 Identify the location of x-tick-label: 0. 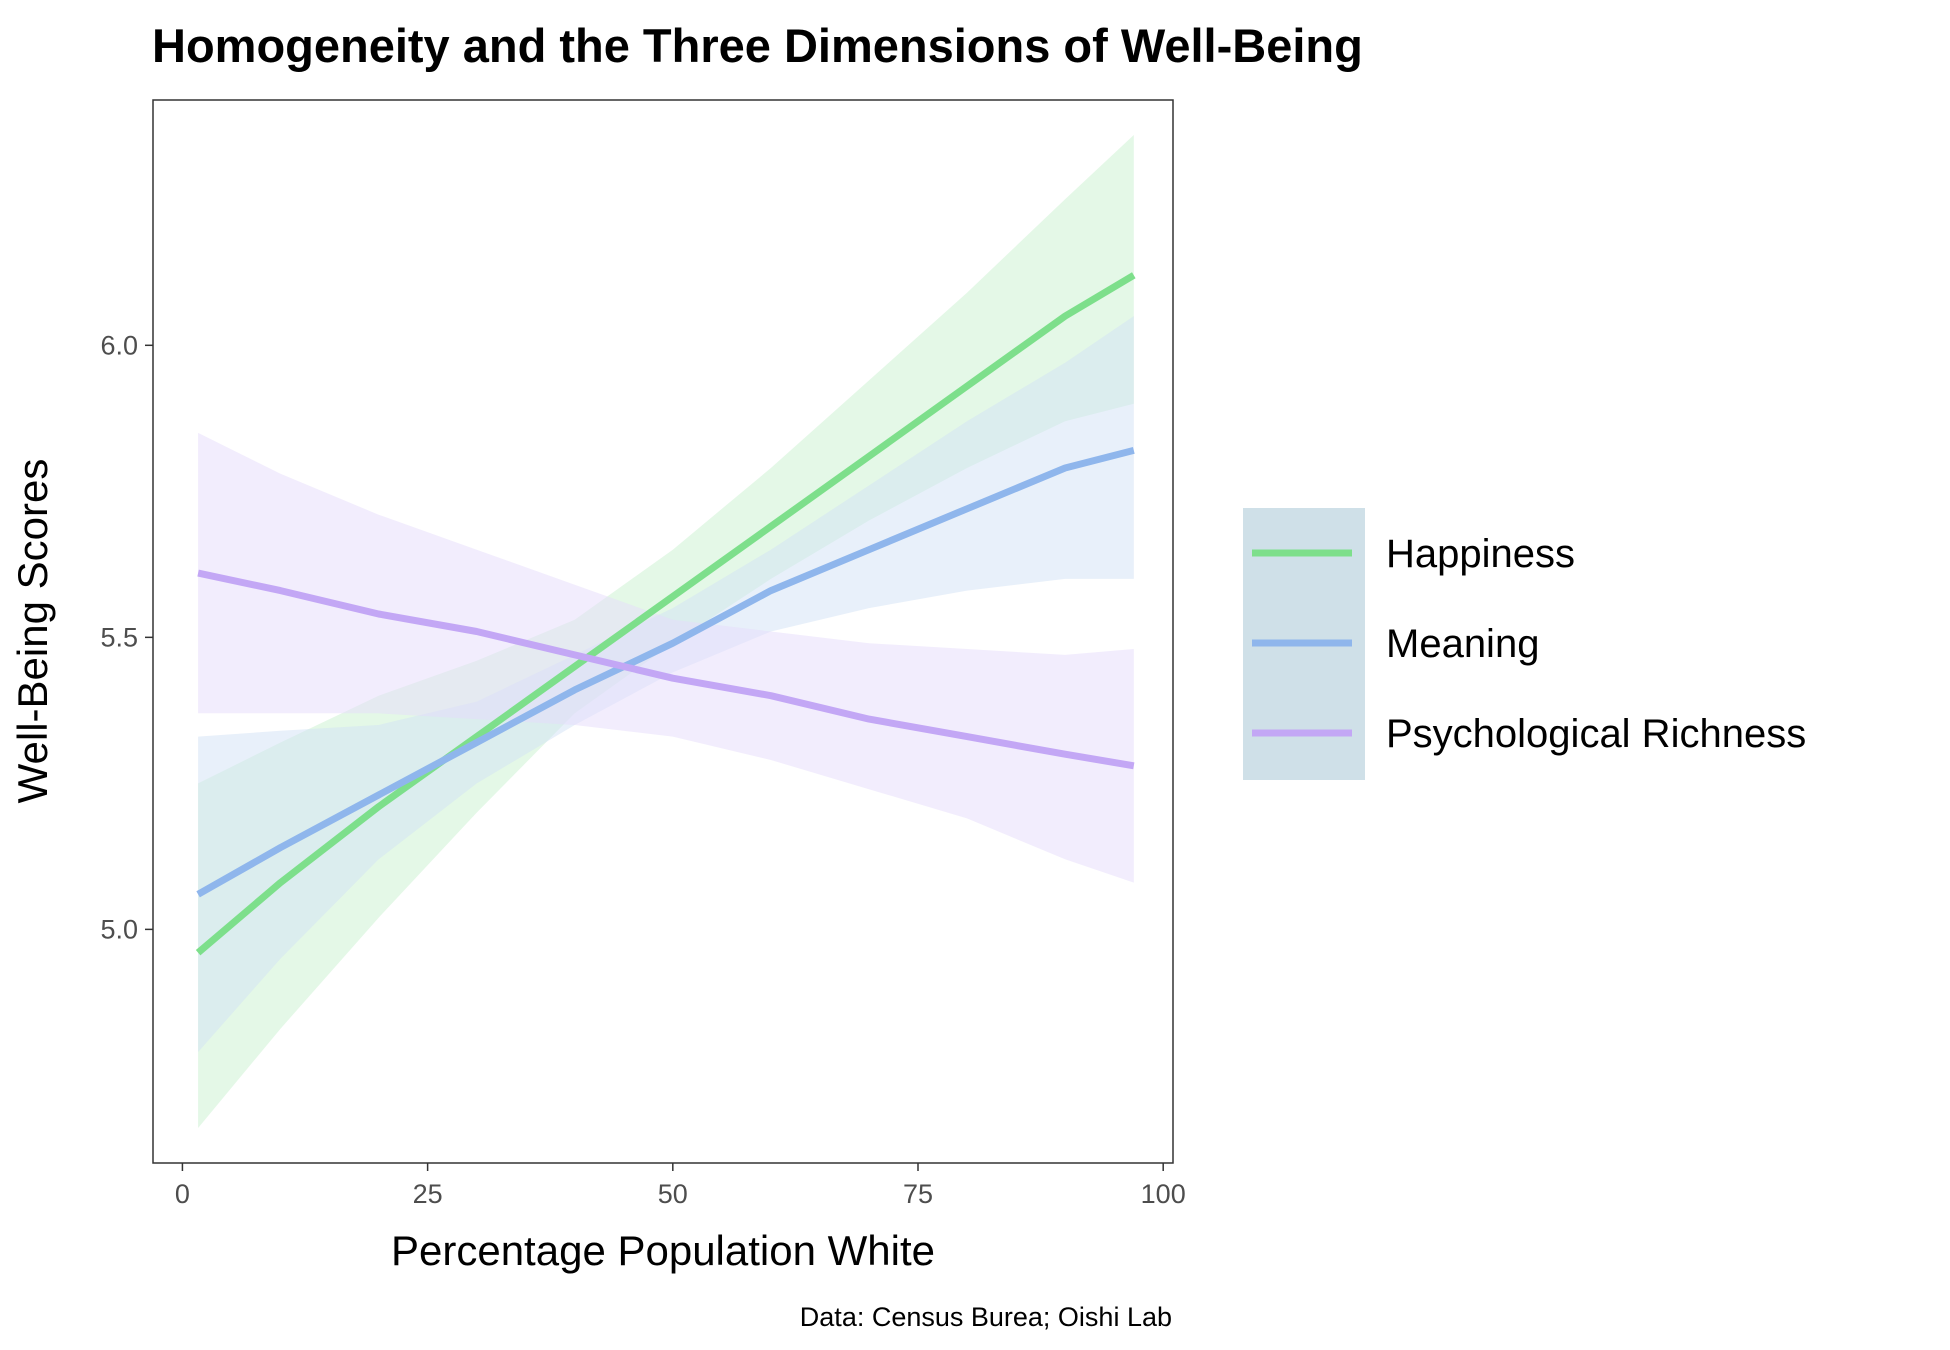
(182, 1194).